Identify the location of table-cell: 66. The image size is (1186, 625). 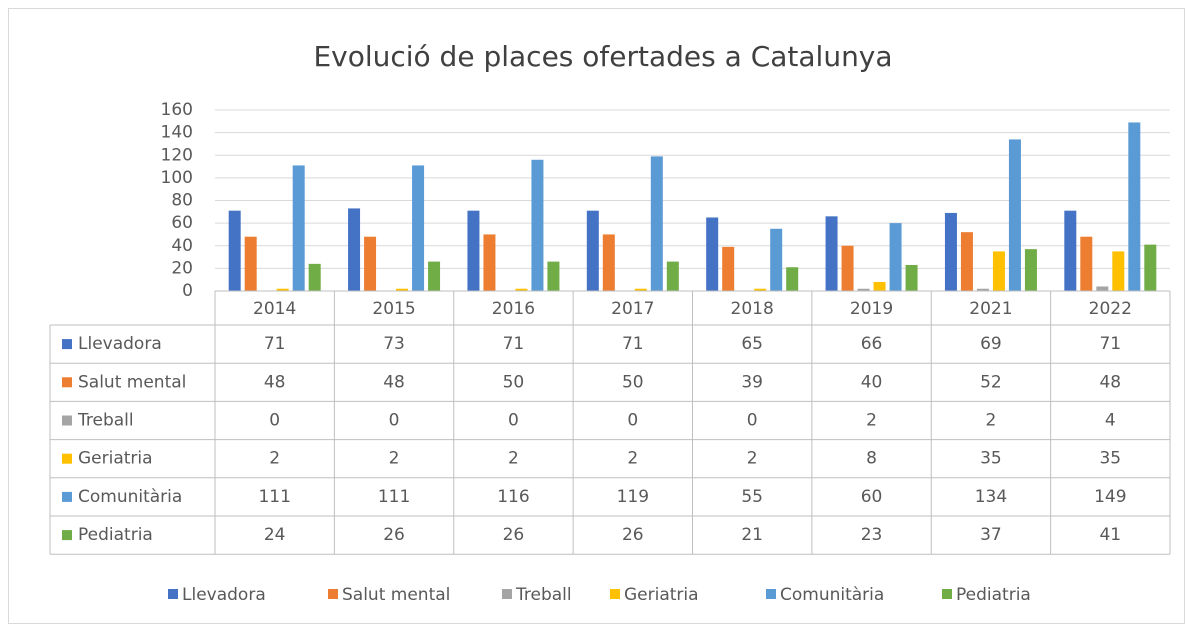
(872, 344).